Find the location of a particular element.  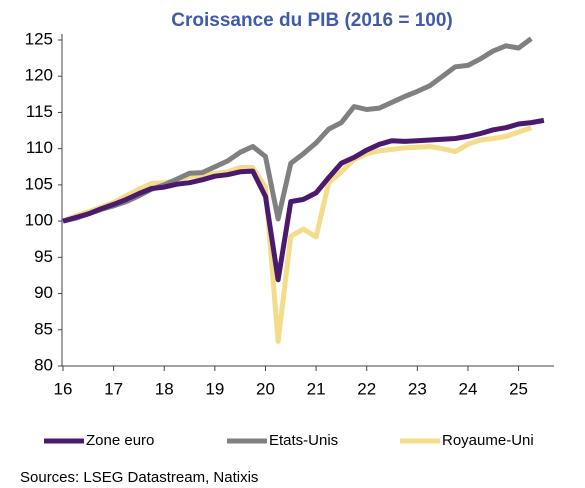

y-tick-label: 125 is located at coordinates (39, 38).